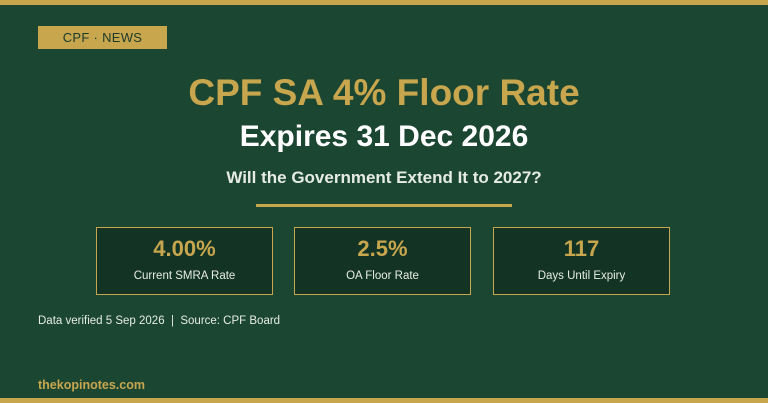  I want to click on stat-card-days-until-expiry: 117 Days Until Expiry, so click(581, 261).